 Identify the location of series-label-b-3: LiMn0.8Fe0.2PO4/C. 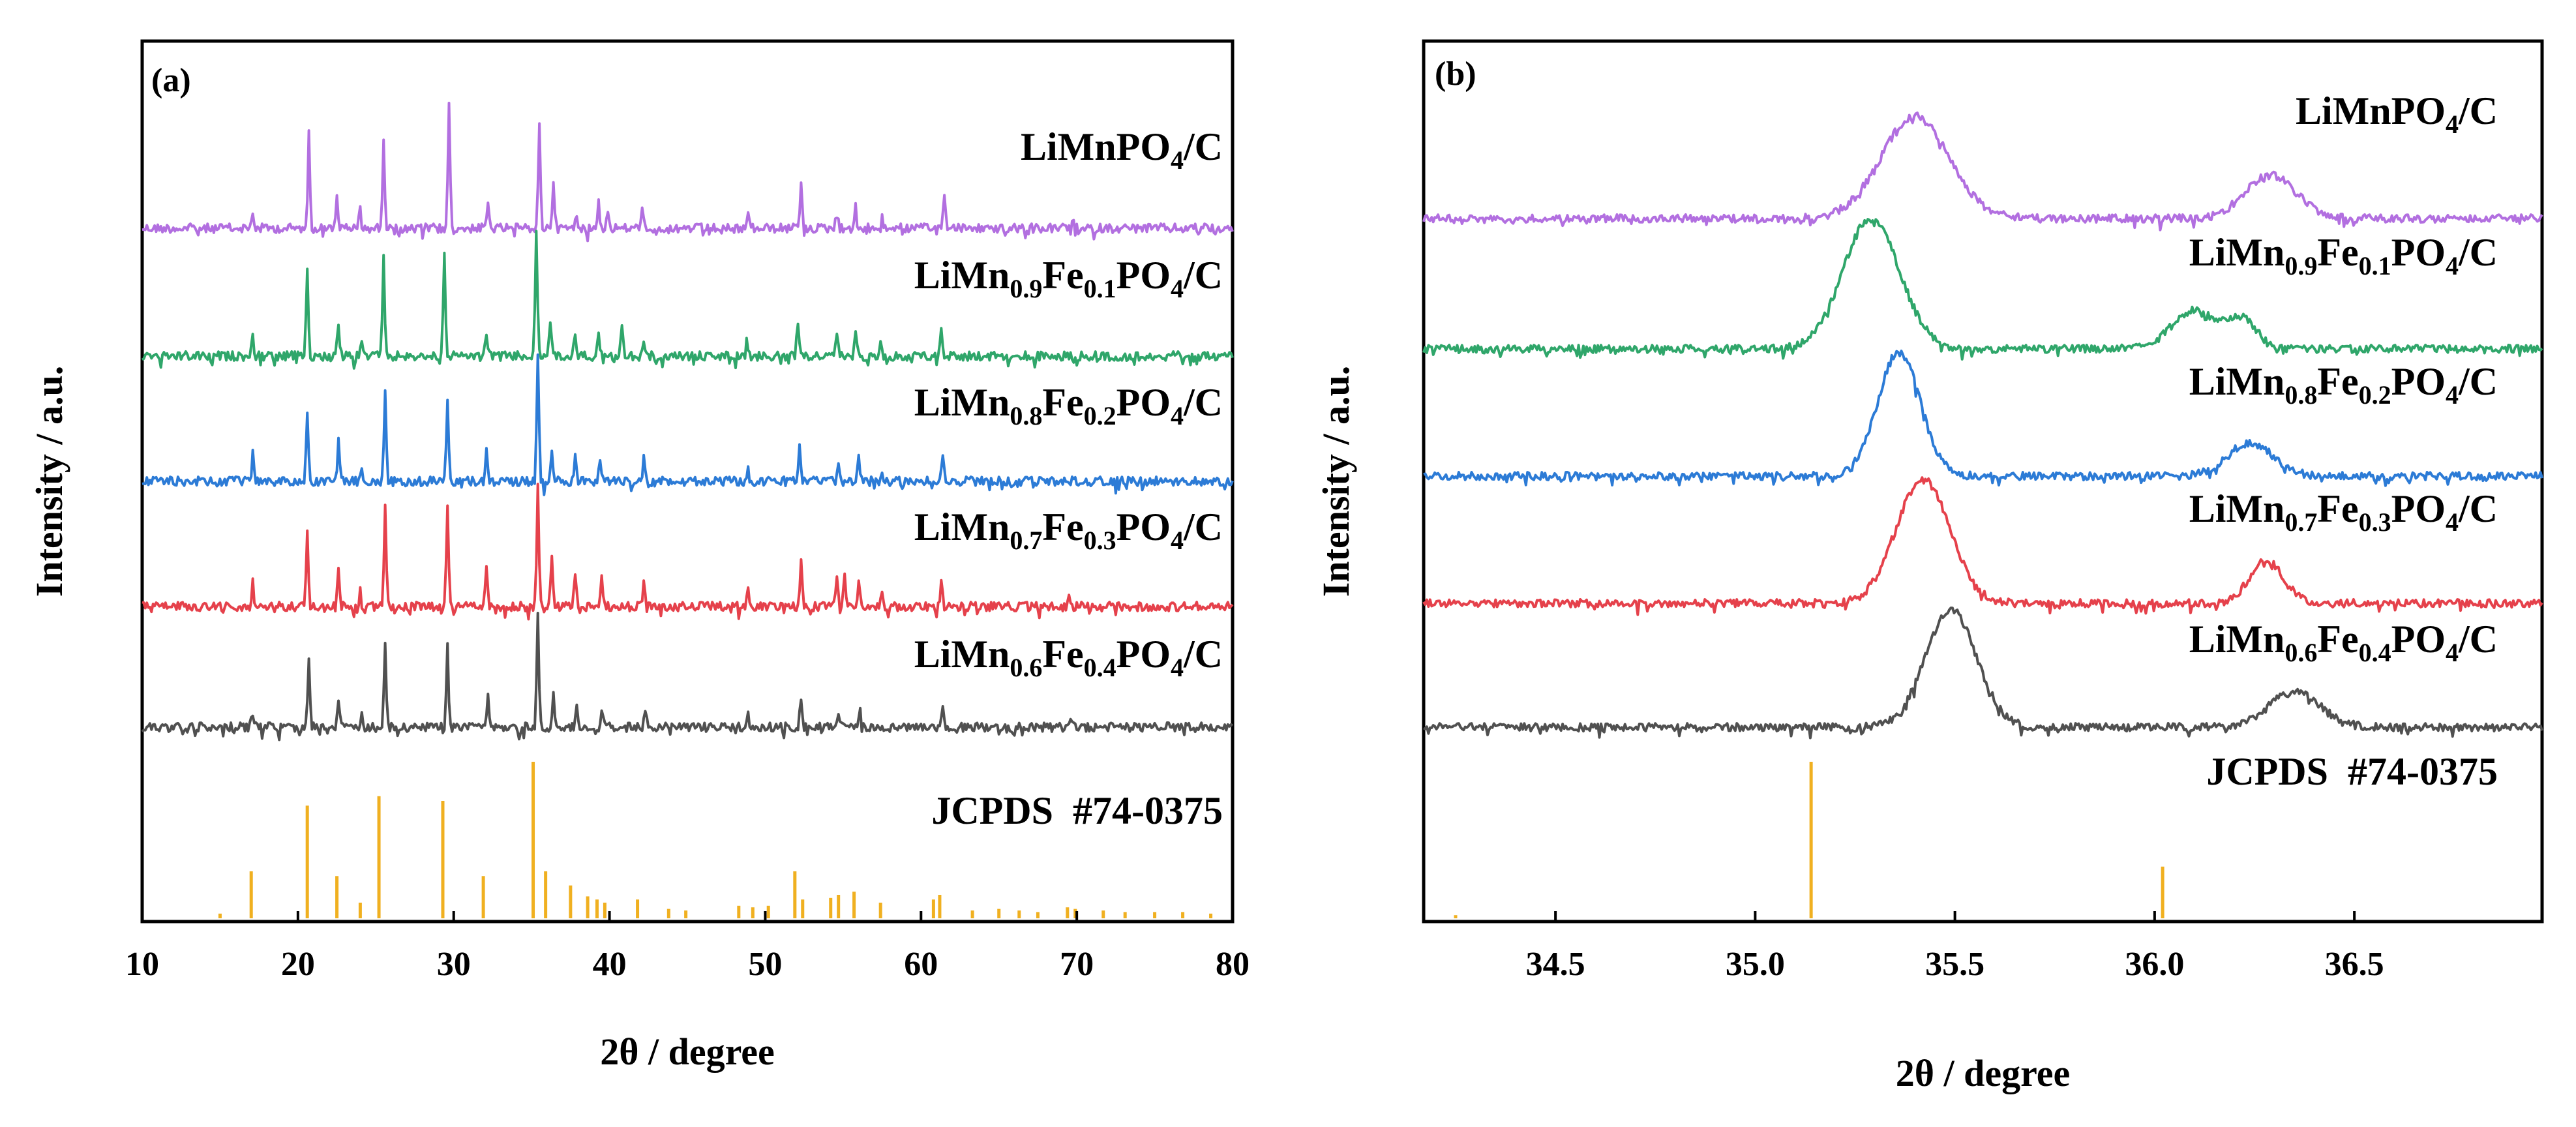
(2343, 385).